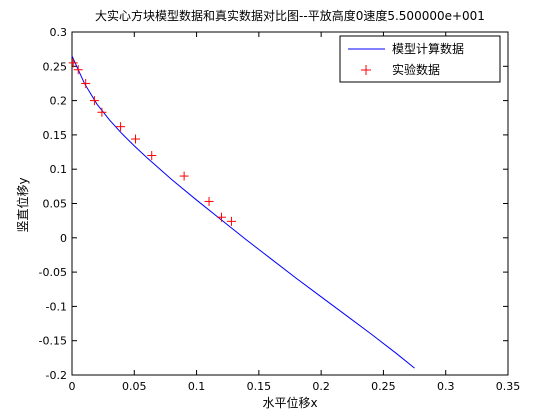 Image resolution: width=560 pixels, height=420 pixels. I want to click on y-tick-label: -0.05, so click(53, 272).